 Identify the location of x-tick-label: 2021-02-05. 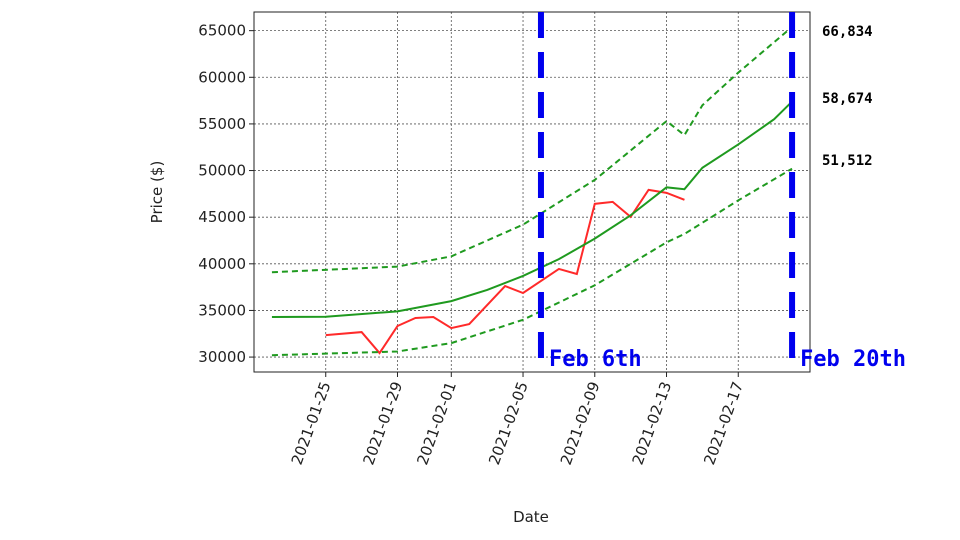
(508, 423).